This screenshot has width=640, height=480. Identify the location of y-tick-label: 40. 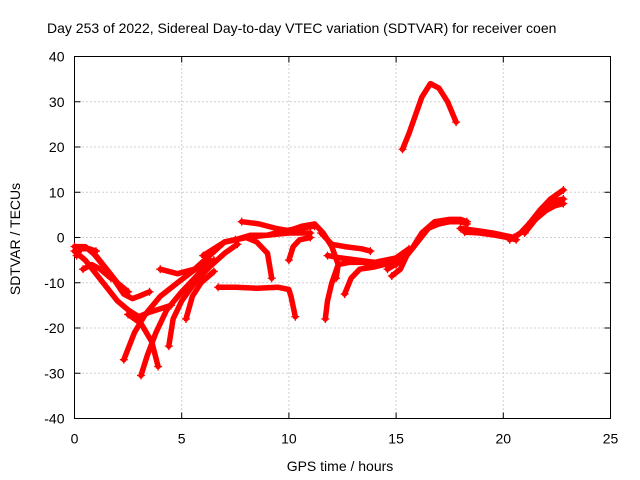
(57, 57).